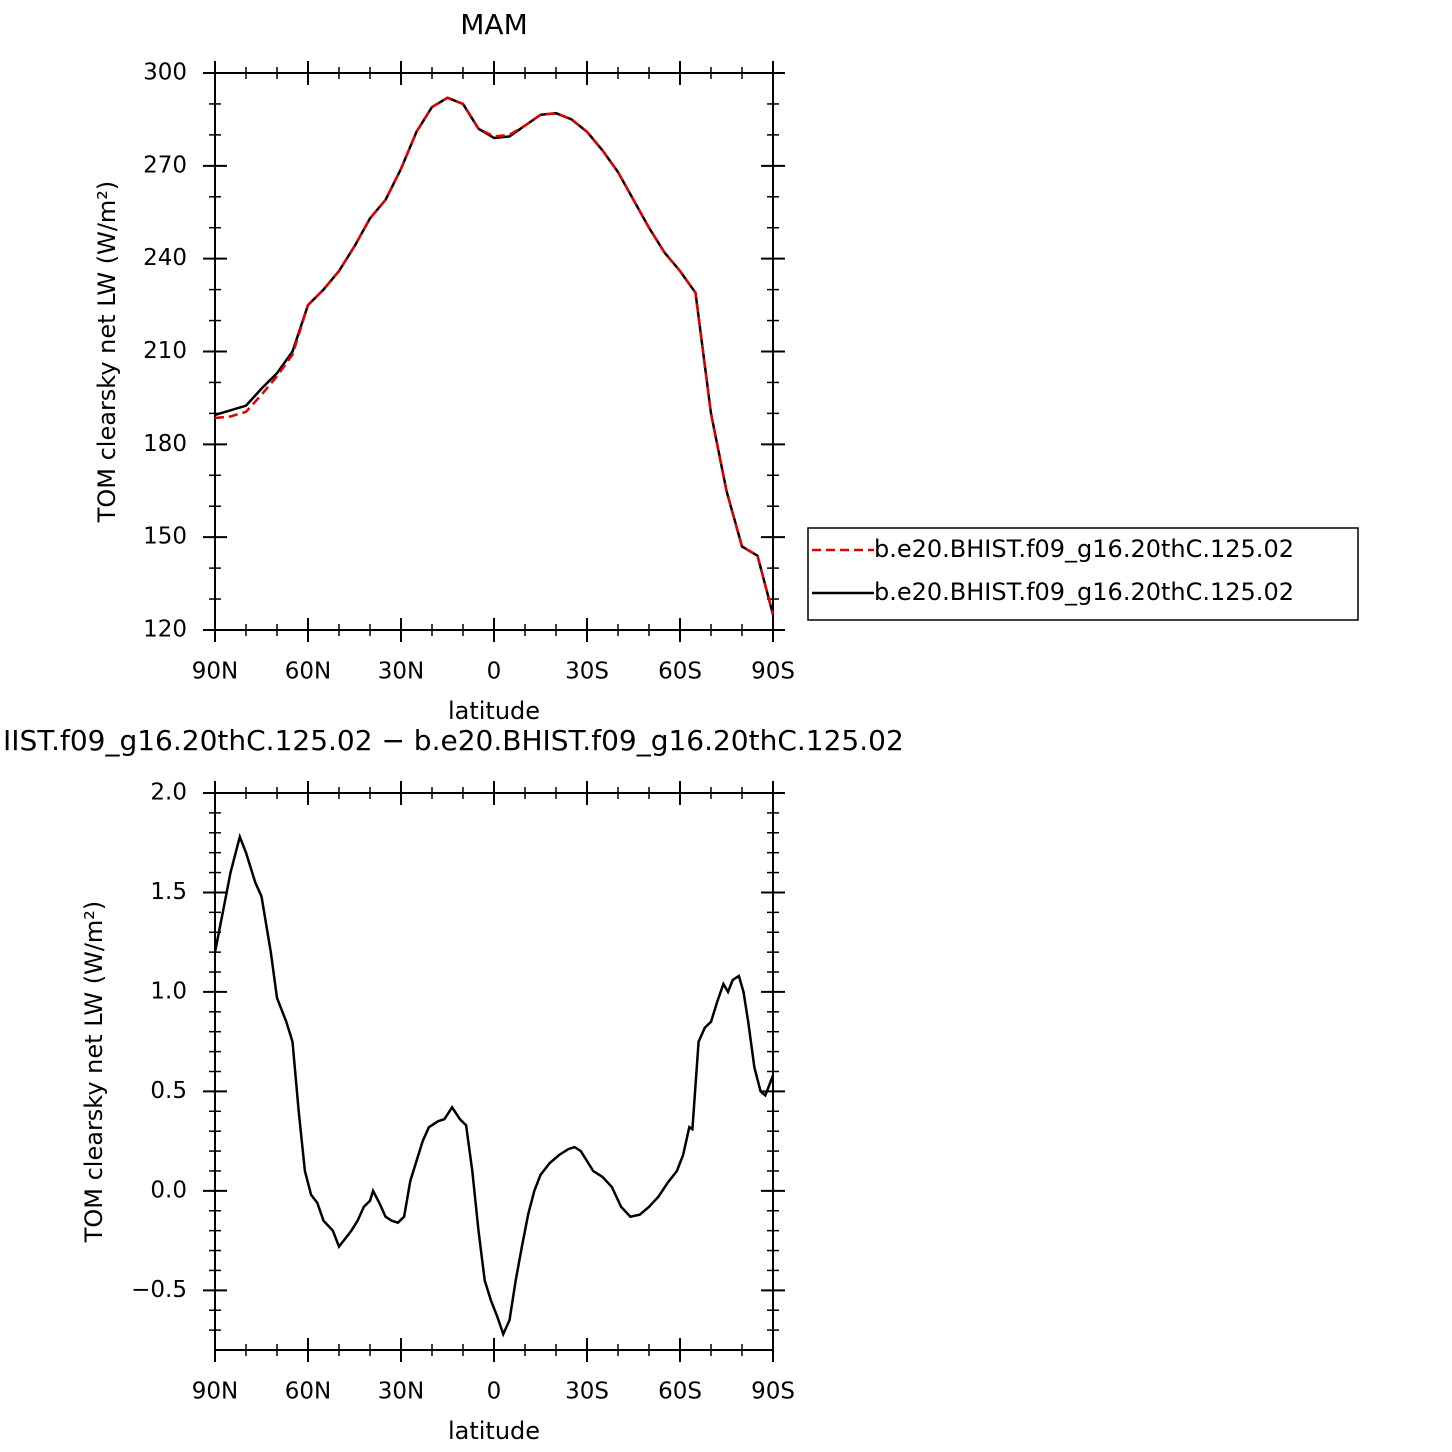 The height and width of the screenshot is (1452, 1452). I want to click on y-tick-label: 1.5, so click(168, 892).